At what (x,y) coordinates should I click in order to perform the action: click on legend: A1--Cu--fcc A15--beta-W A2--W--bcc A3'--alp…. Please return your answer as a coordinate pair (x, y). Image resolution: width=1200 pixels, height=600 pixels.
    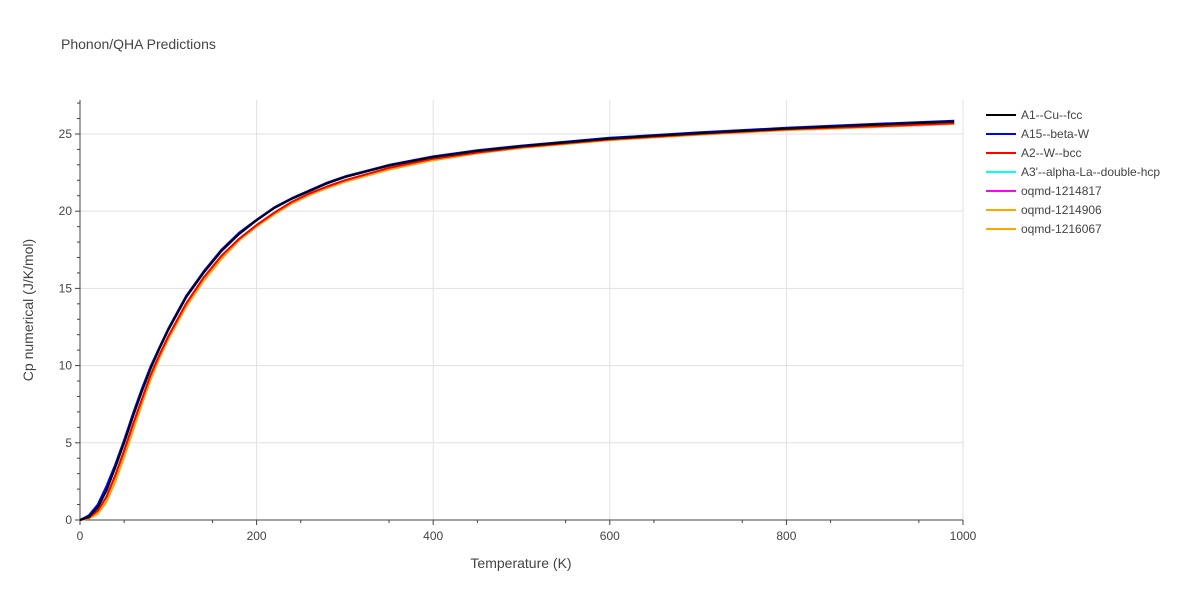
    Looking at the image, I should click on (1073, 172).